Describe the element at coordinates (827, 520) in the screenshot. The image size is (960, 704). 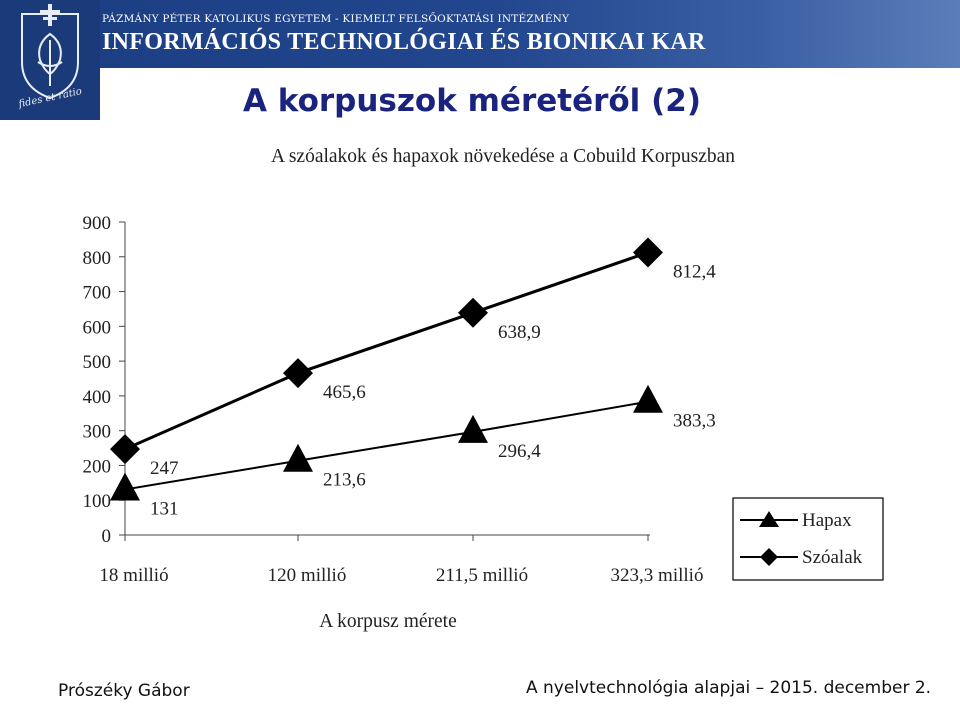
I see `legend-label-hapax: Hapax` at that location.